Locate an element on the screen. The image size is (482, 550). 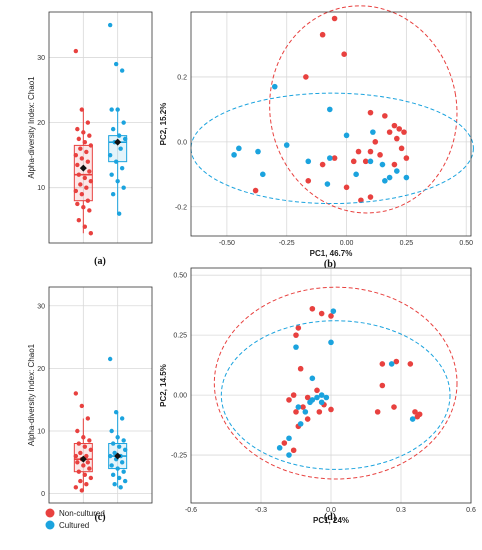
y-tick-label: -0.2 is located at coordinates (181, 207).